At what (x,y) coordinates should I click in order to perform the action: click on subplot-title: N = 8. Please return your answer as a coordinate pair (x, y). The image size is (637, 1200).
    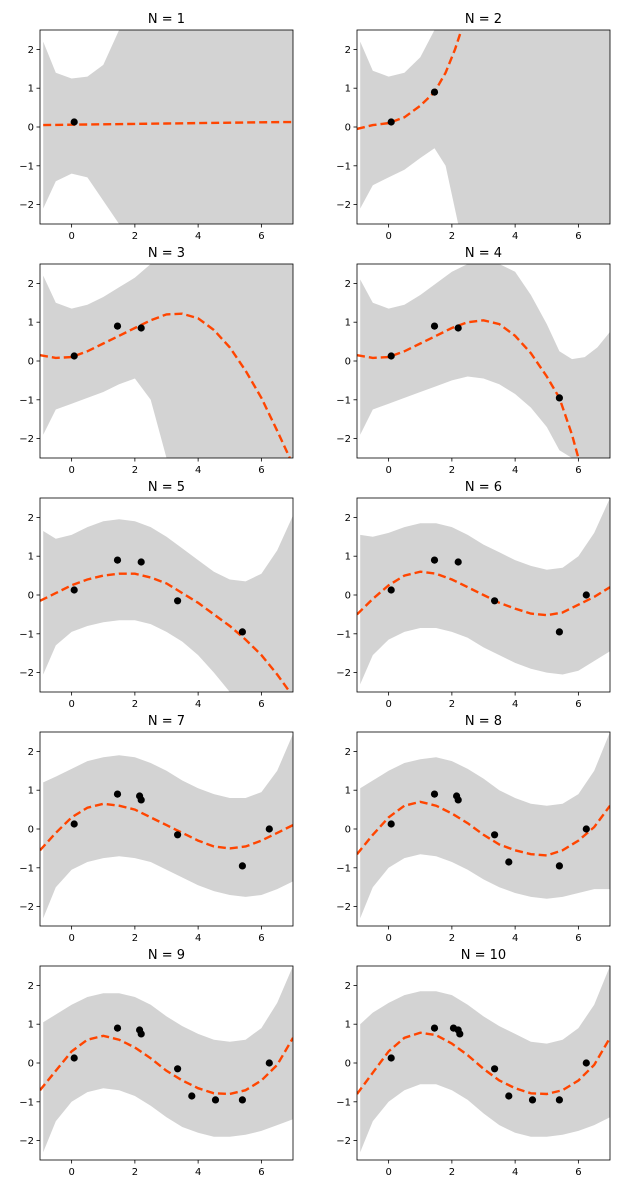
    Looking at the image, I should click on (483, 721).